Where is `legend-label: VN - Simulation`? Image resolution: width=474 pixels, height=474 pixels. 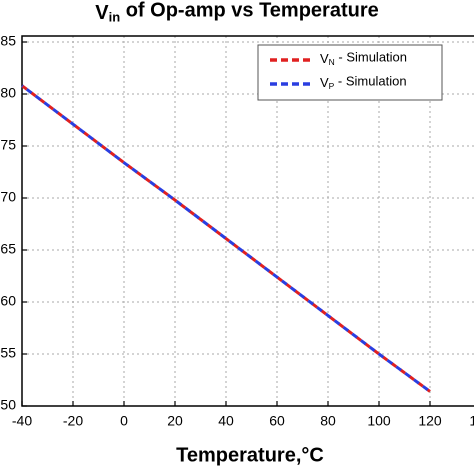
legend-label: VN - Simulation is located at coordinates (363, 58).